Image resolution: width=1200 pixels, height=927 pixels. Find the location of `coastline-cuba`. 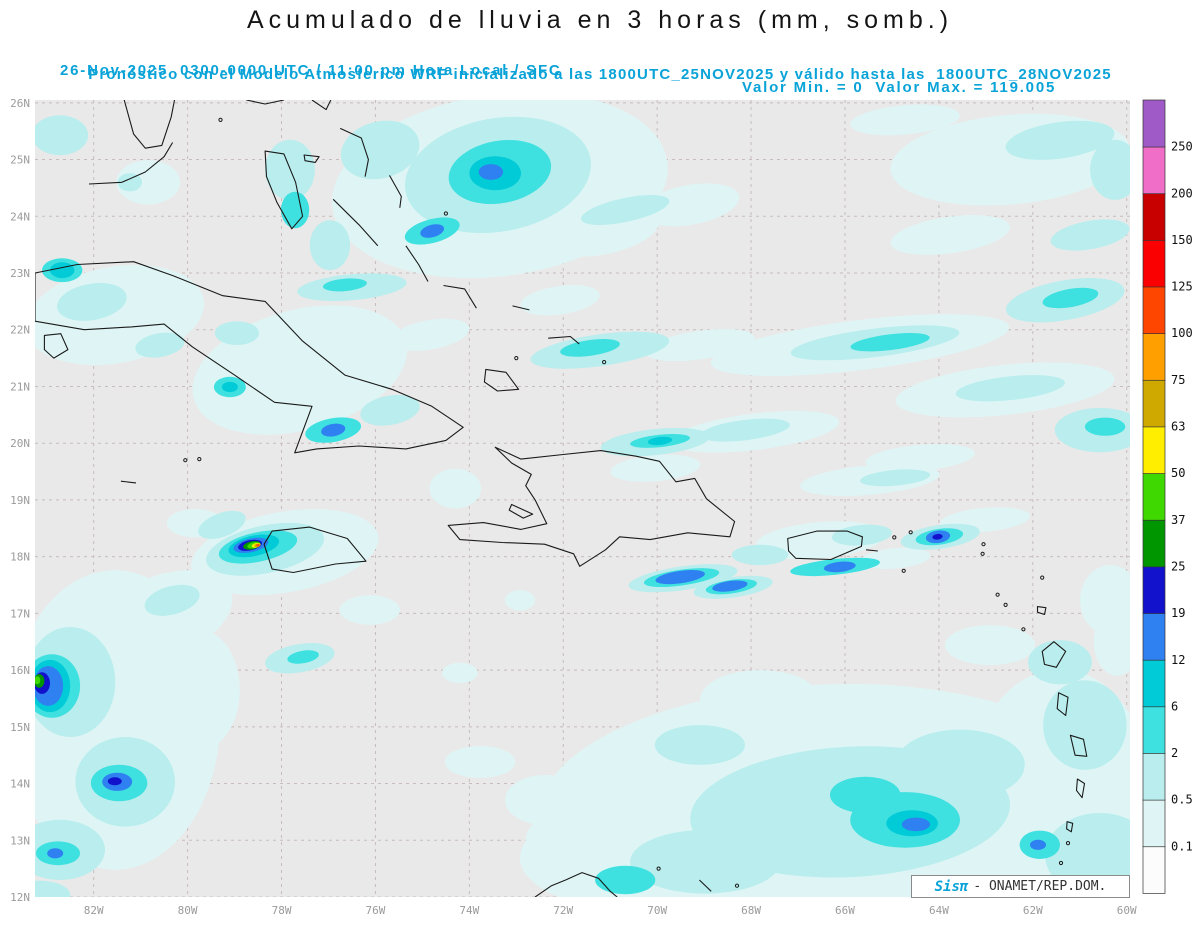

coastline-cuba is located at coordinates (249, 357).